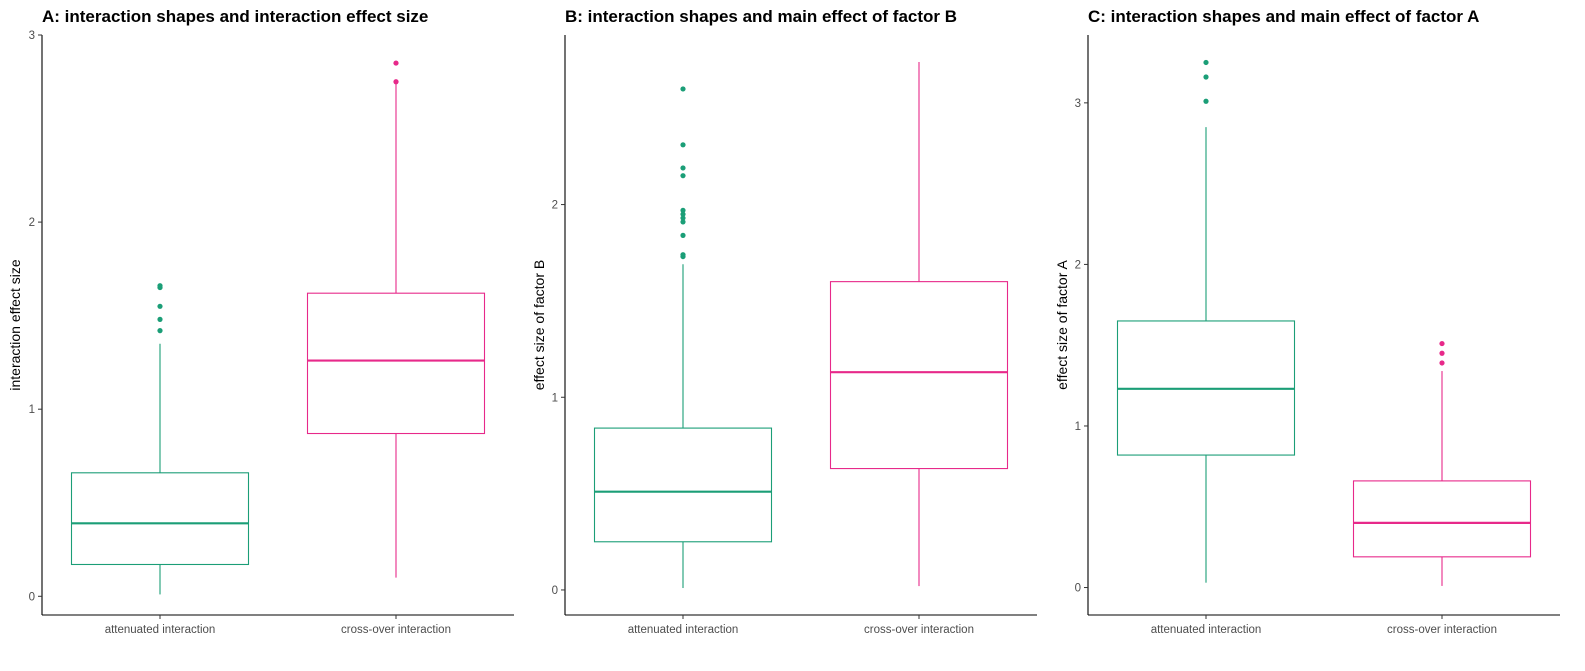  Describe the element at coordinates (1078, 427) in the screenshot. I see `panel-c-y-tick-label: 1` at that location.